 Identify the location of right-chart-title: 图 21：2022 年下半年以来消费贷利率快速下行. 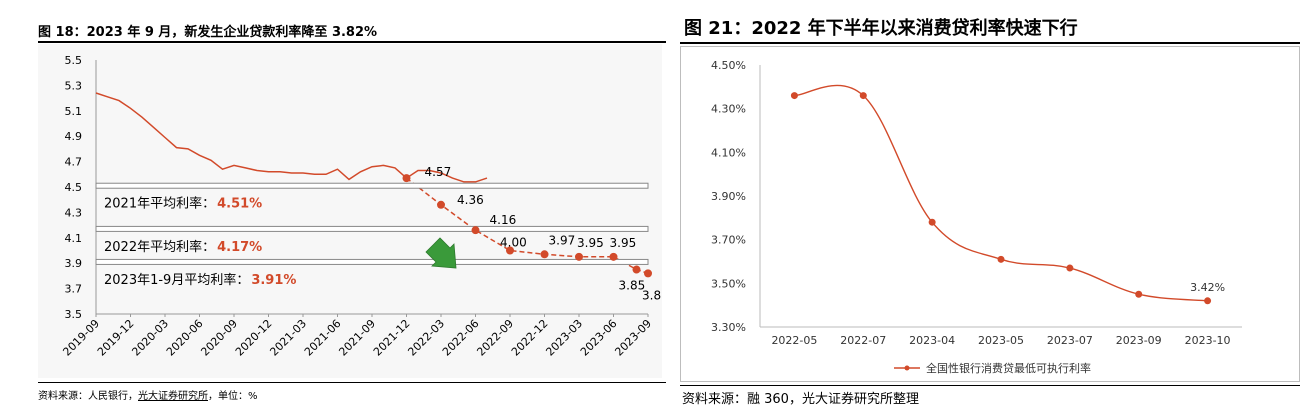
(881, 28).